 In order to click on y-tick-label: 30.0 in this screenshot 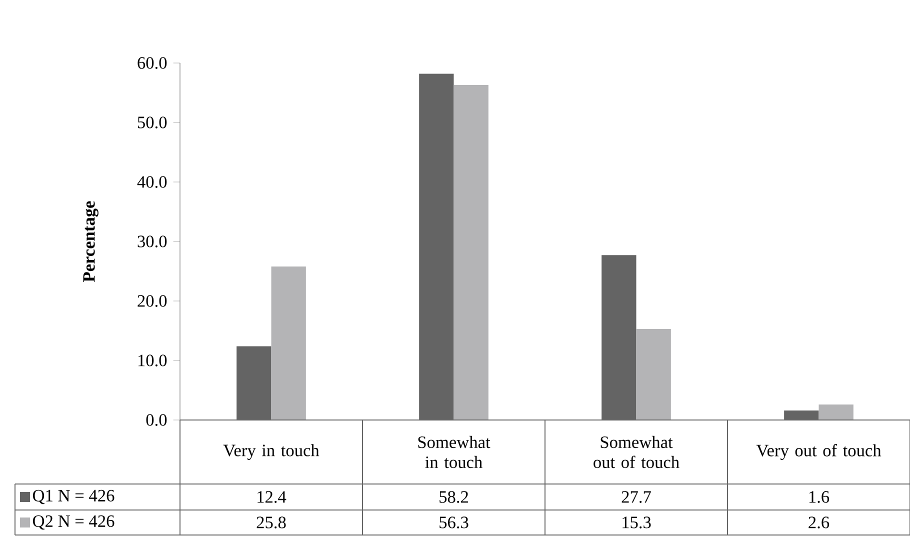, I will do `click(152, 242)`.